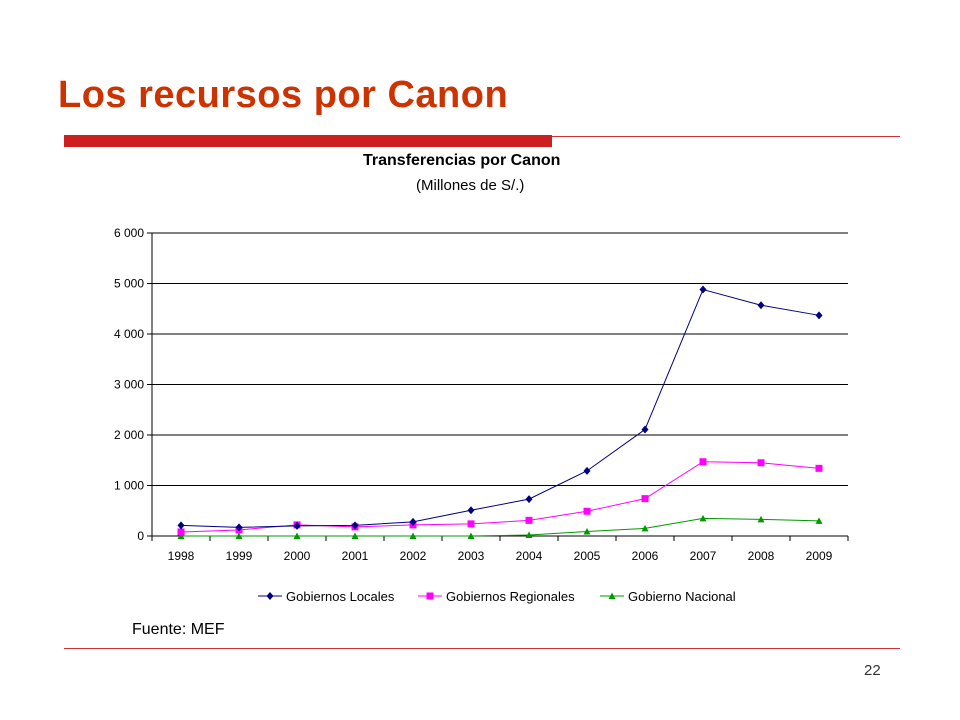 This screenshot has width=960, height=720. Describe the element at coordinates (872, 670) in the screenshot. I see `page-number: 22` at that location.